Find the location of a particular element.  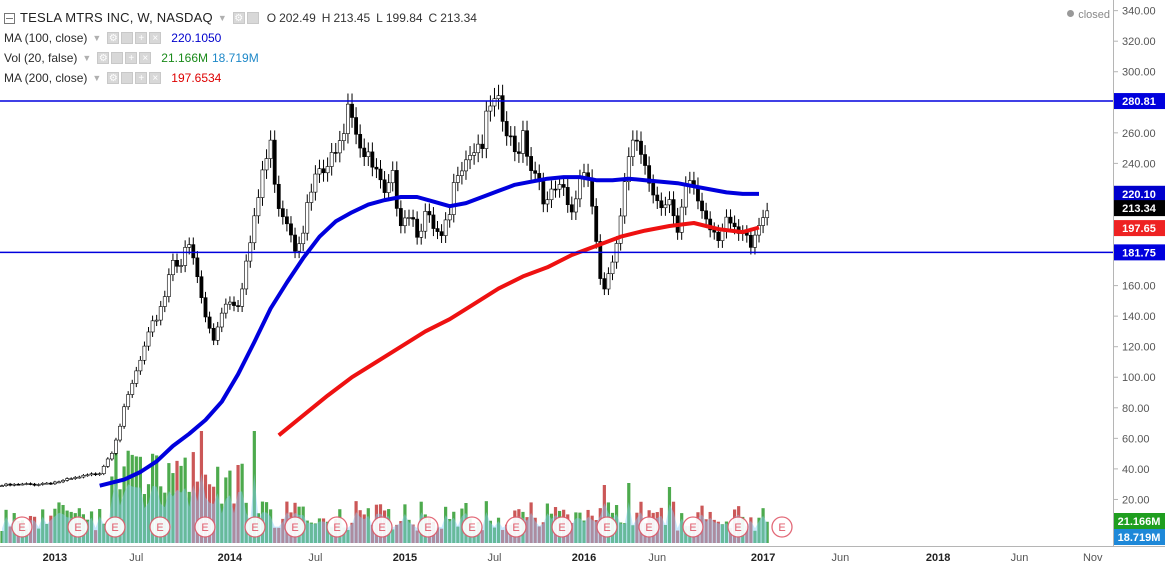

y-tick-label: 100.00 is located at coordinates (1139, 378).